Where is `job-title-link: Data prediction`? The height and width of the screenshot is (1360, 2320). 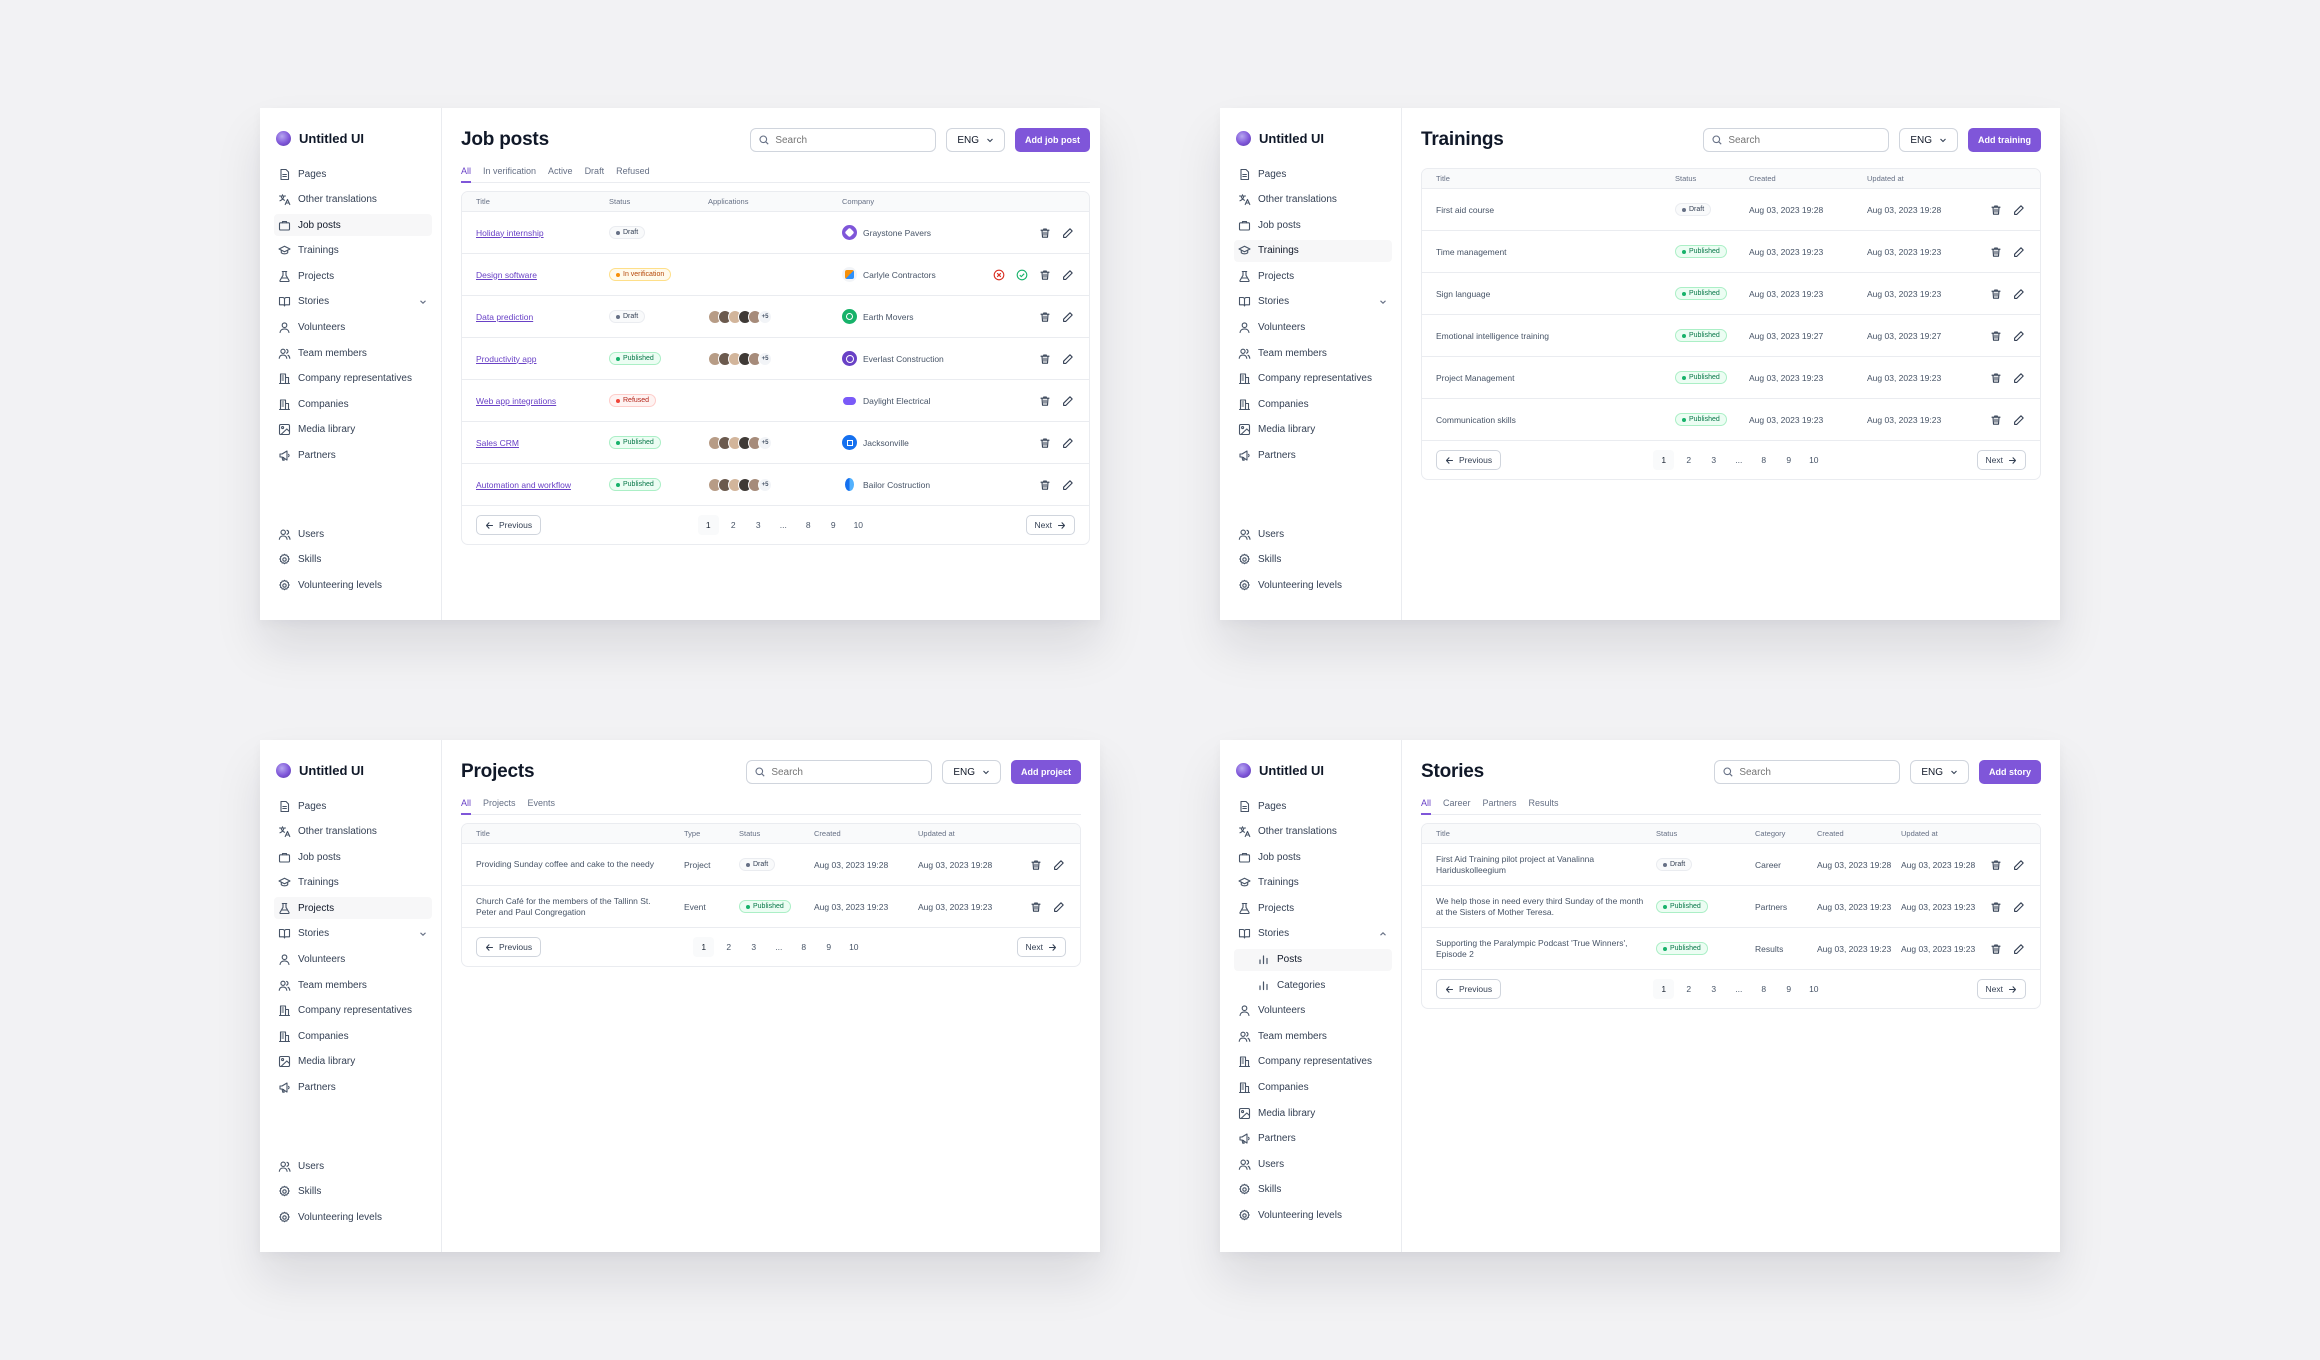 job-title-link: Data prediction is located at coordinates (505, 316).